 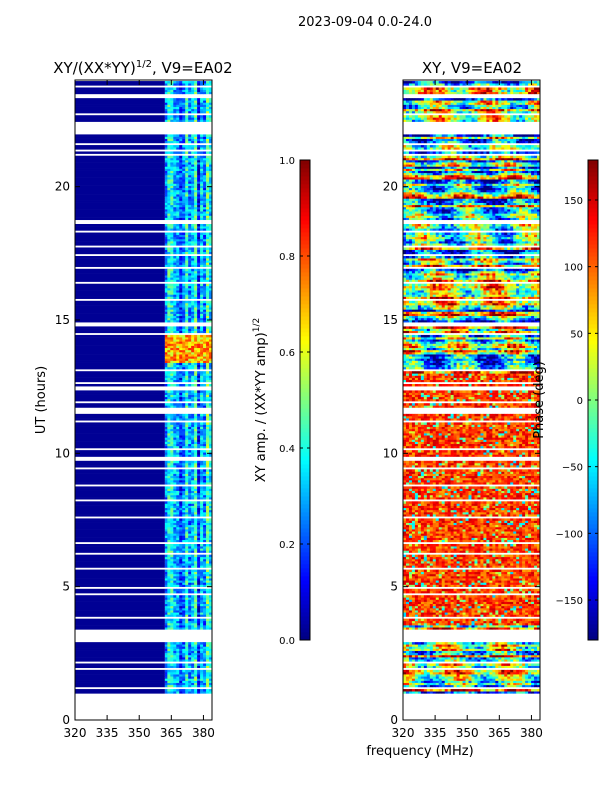 What do you see at coordinates (66, 587) in the screenshot?
I see `y-tick-label: 5` at bounding box center [66, 587].